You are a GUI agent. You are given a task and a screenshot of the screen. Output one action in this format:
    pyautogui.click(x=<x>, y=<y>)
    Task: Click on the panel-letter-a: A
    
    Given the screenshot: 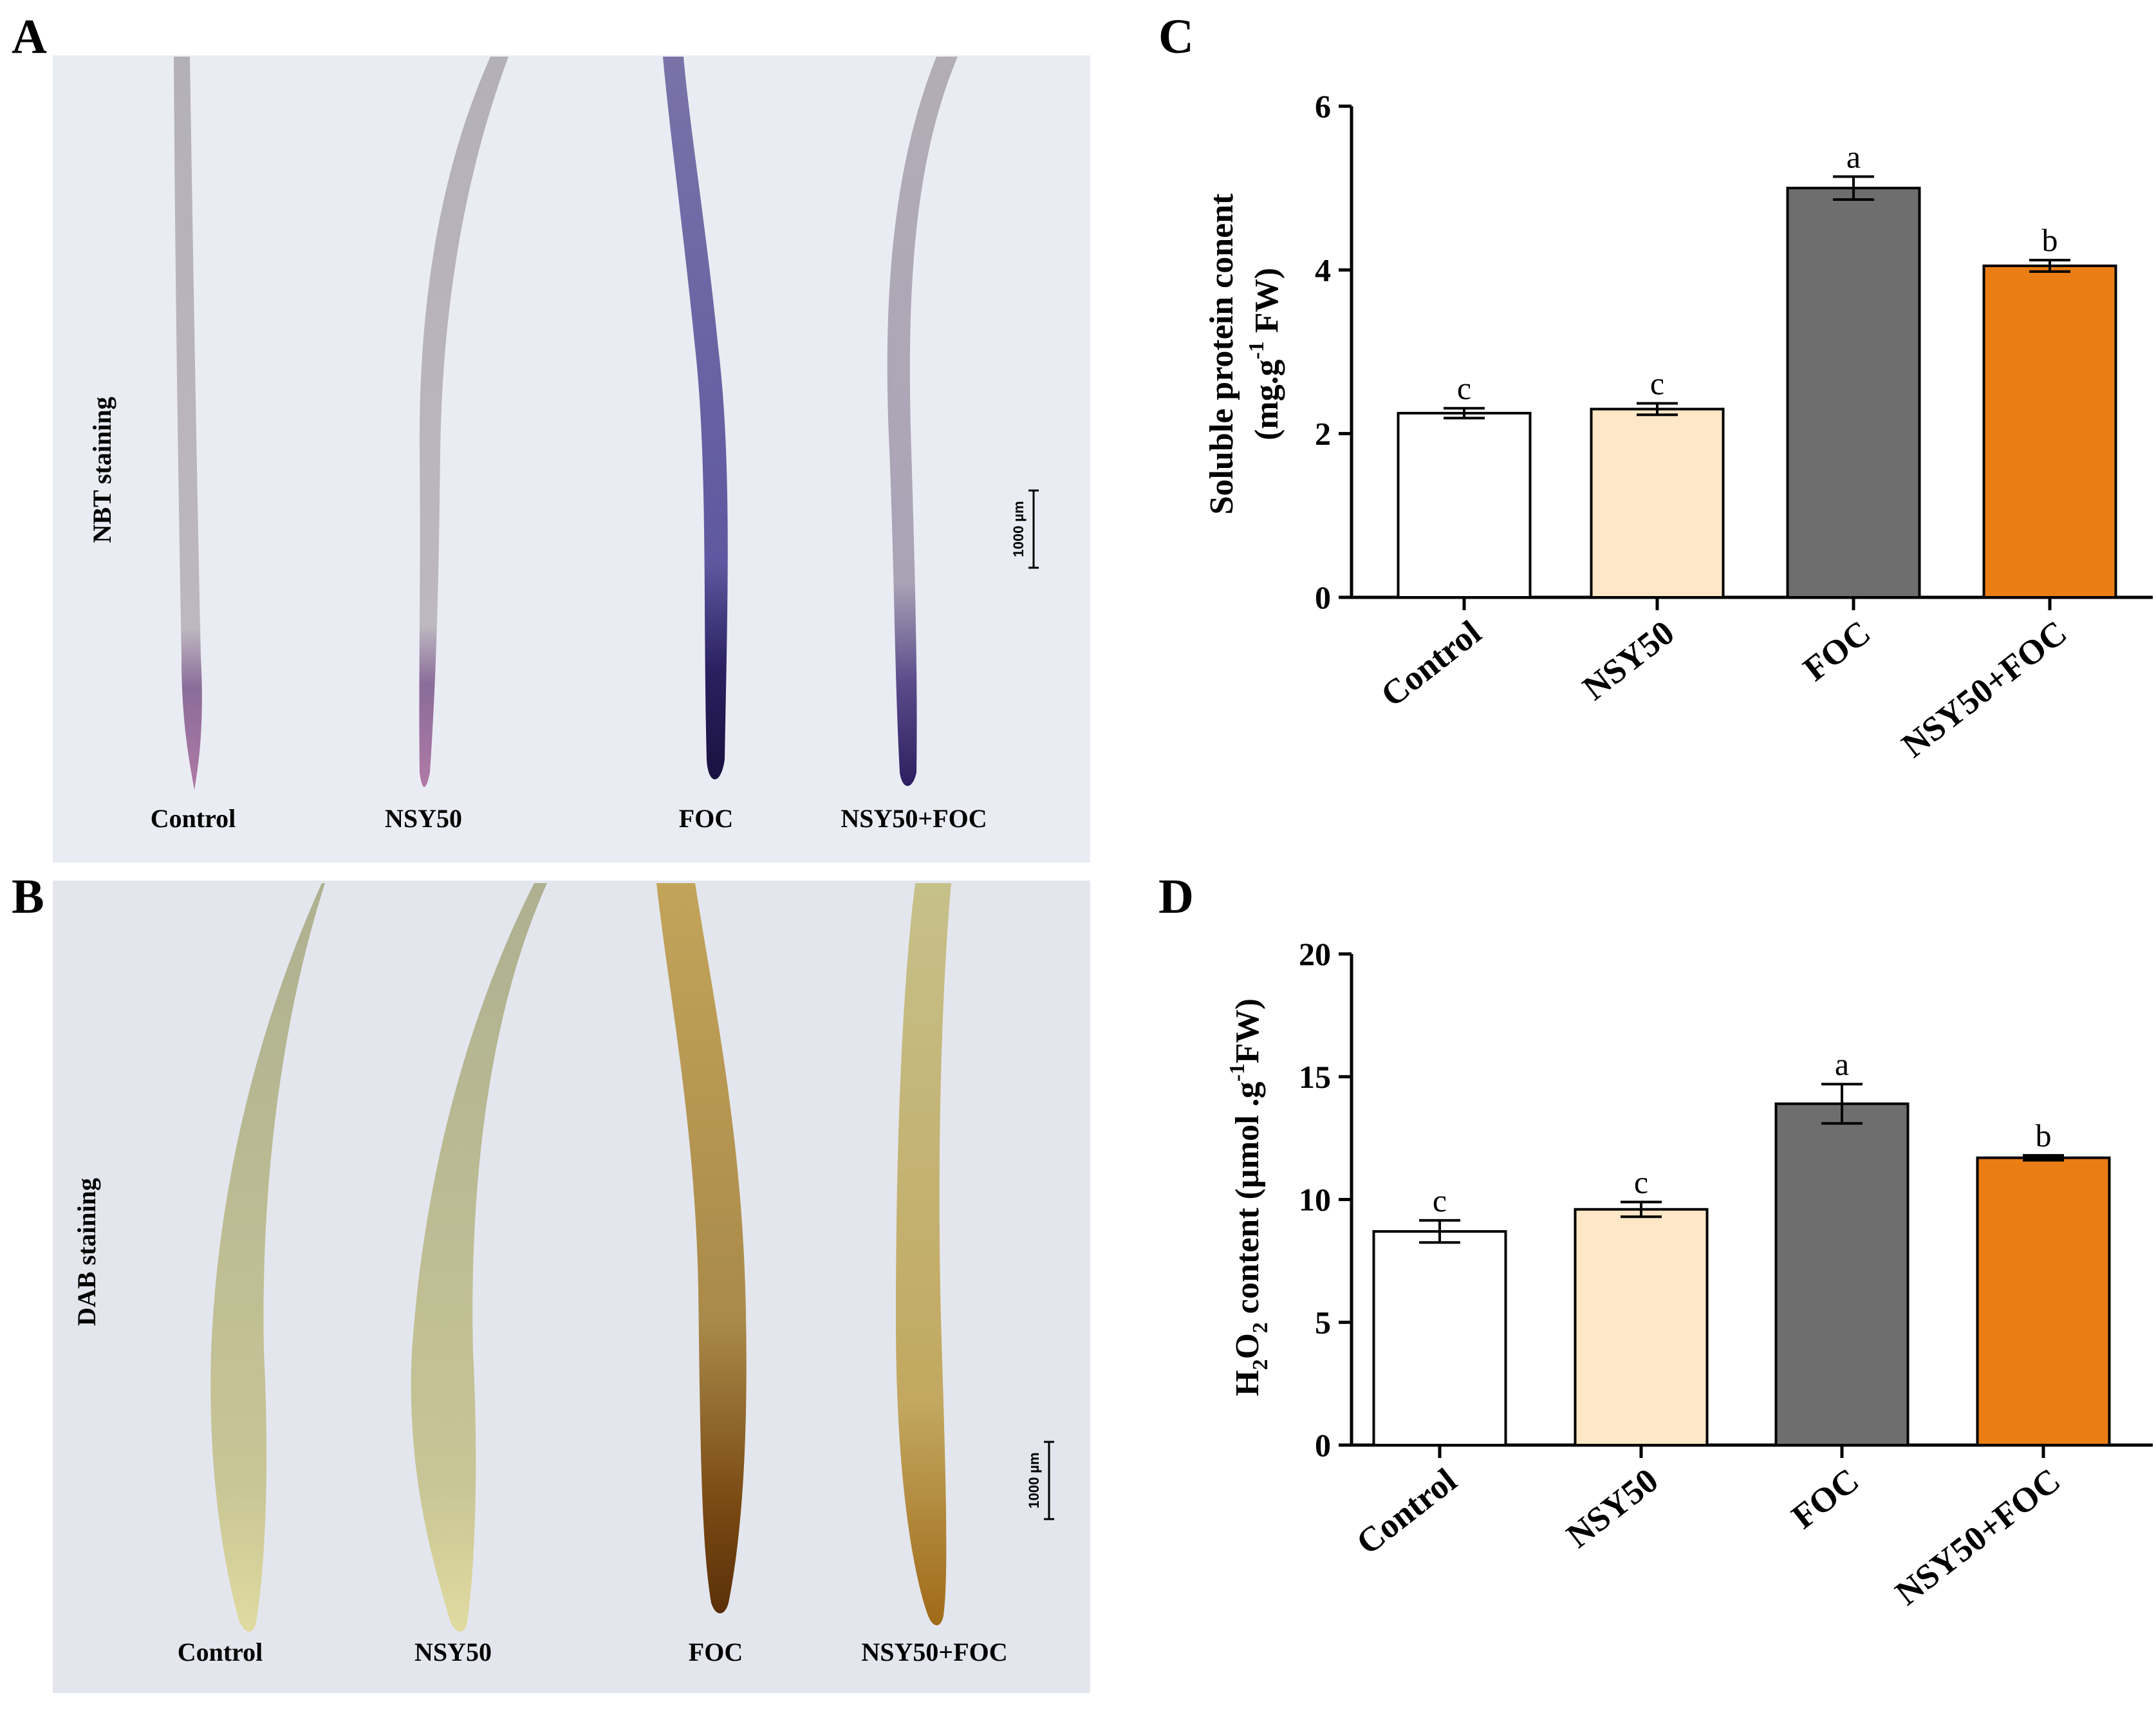 What is the action you would take?
    pyautogui.click(x=29, y=37)
    